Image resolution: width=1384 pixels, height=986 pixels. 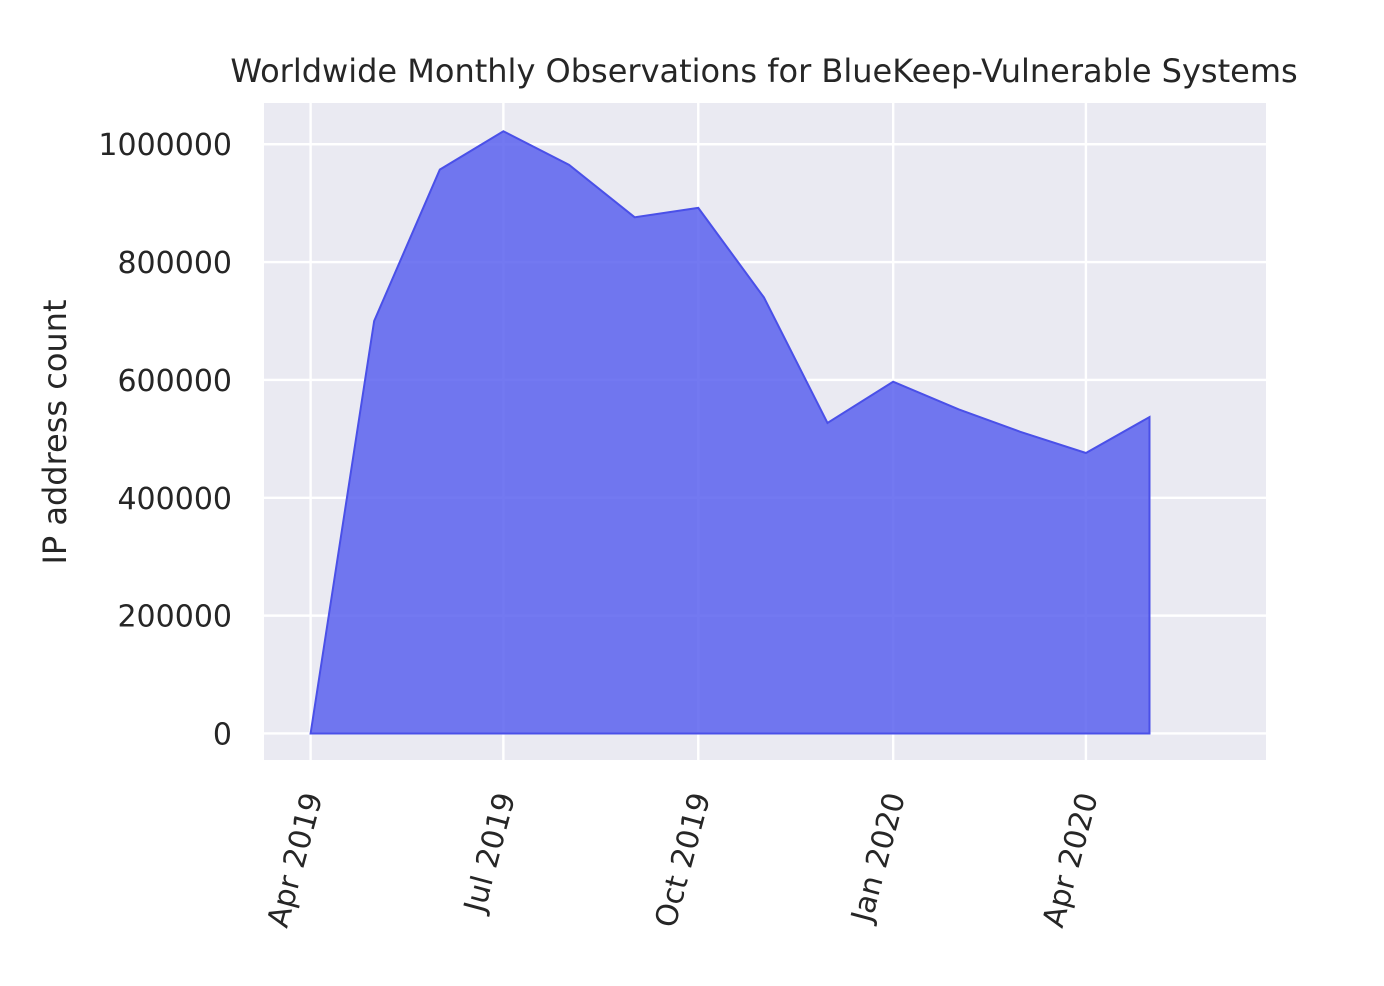 I want to click on x-tick-label: Oct 2019, so click(x=683, y=860).